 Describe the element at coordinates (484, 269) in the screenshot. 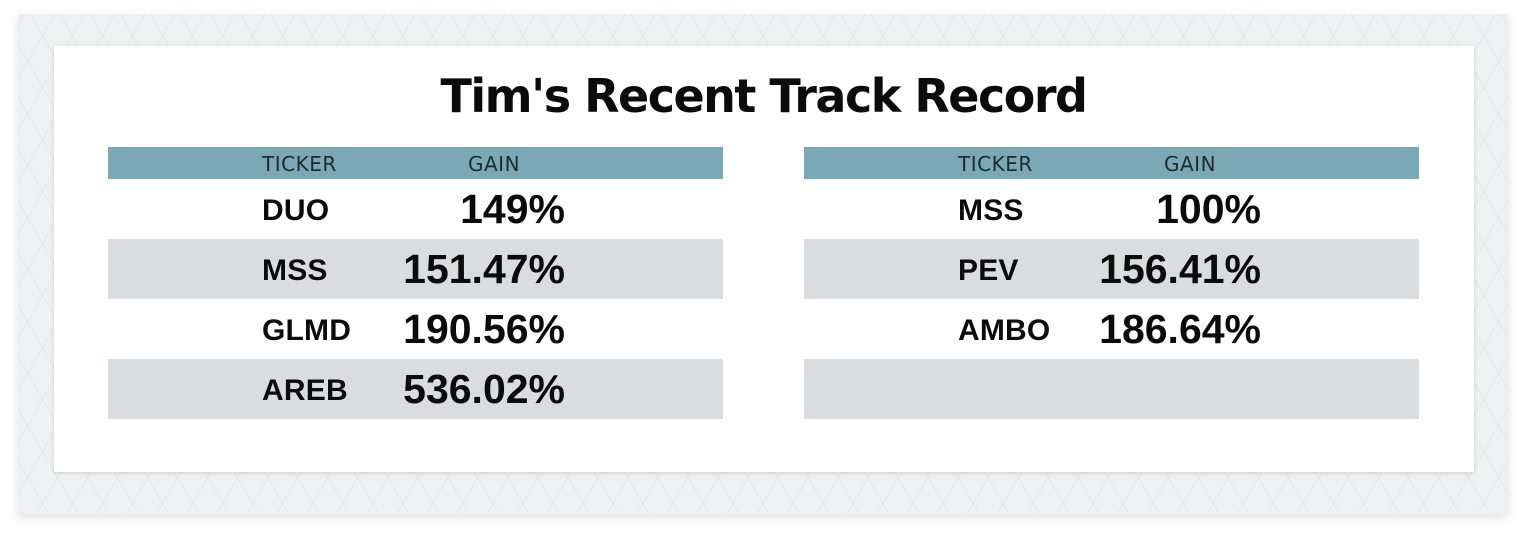

I see `gain-cell: 151.47%` at that location.